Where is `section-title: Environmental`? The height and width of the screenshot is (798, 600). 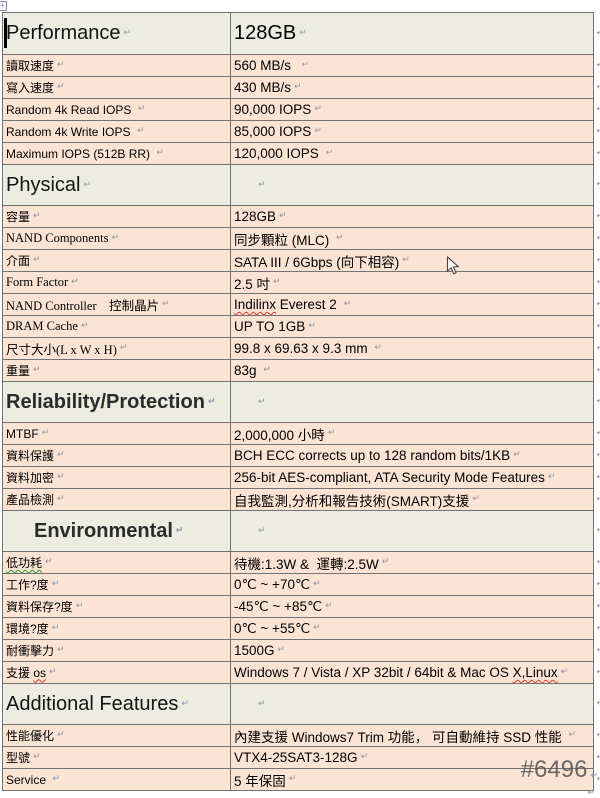 section-title: Environmental is located at coordinates (103, 530).